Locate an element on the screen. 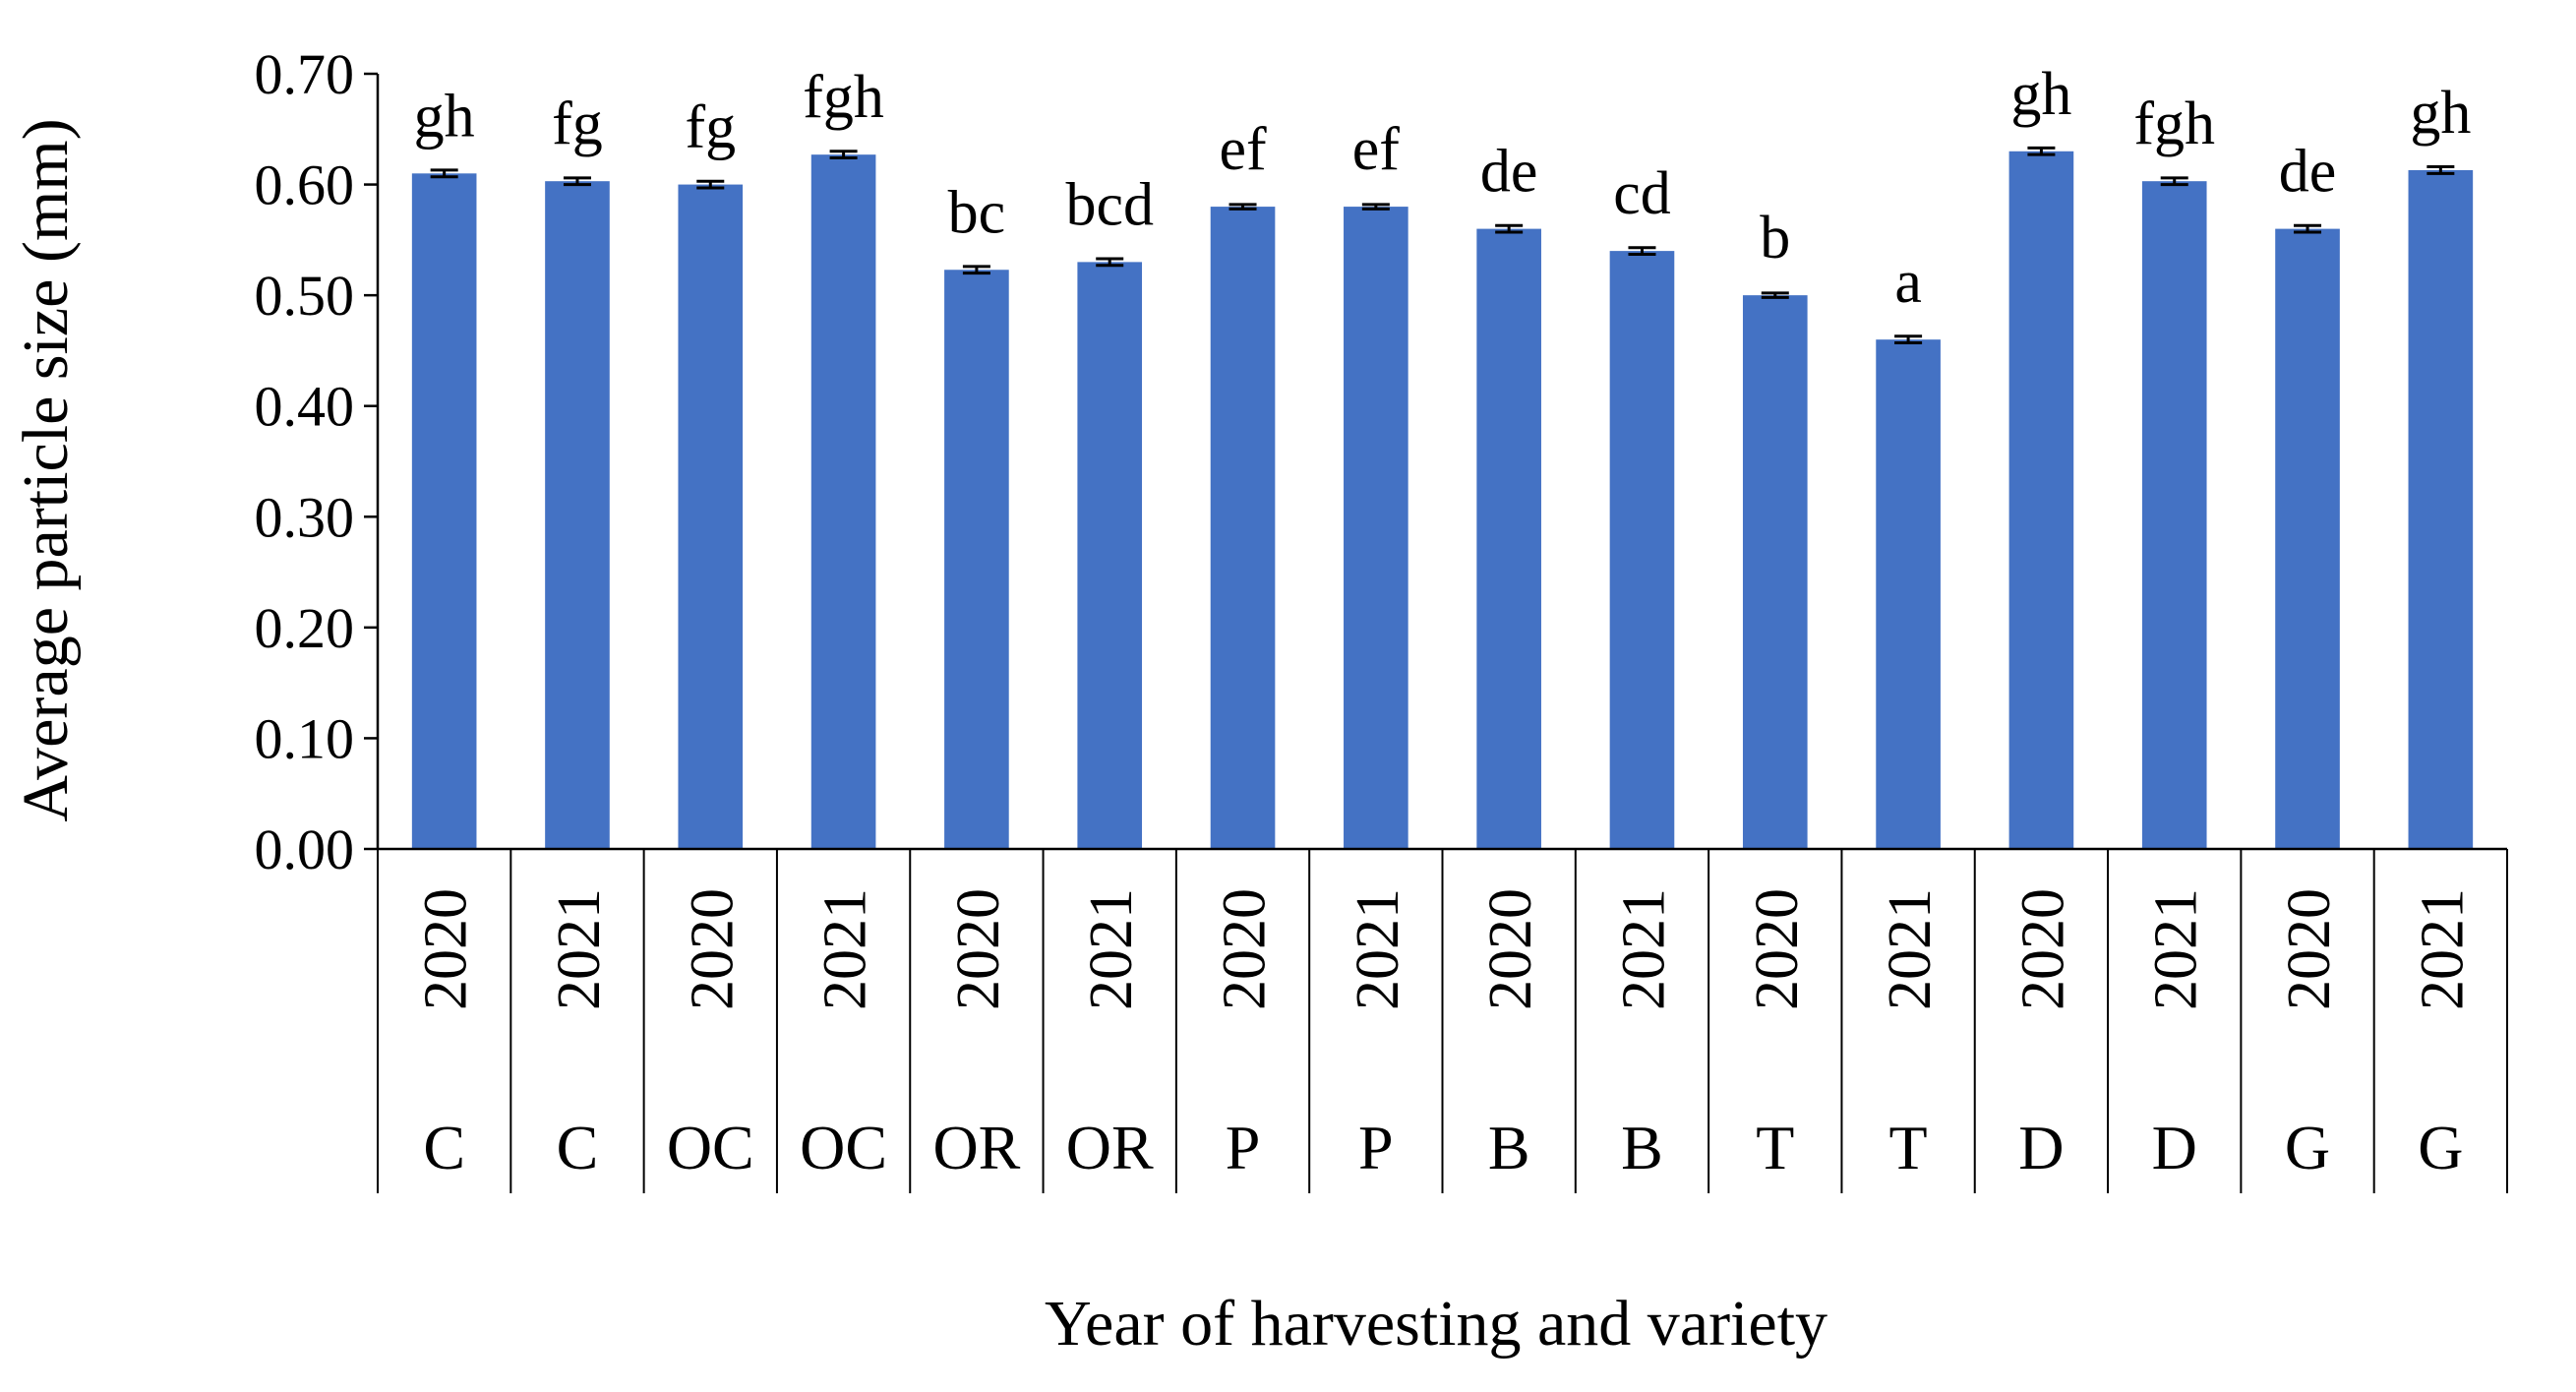 The width and height of the screenshot is (2576, 1392). y-tick-label: 0.50 is located at coordinates (305, 296).